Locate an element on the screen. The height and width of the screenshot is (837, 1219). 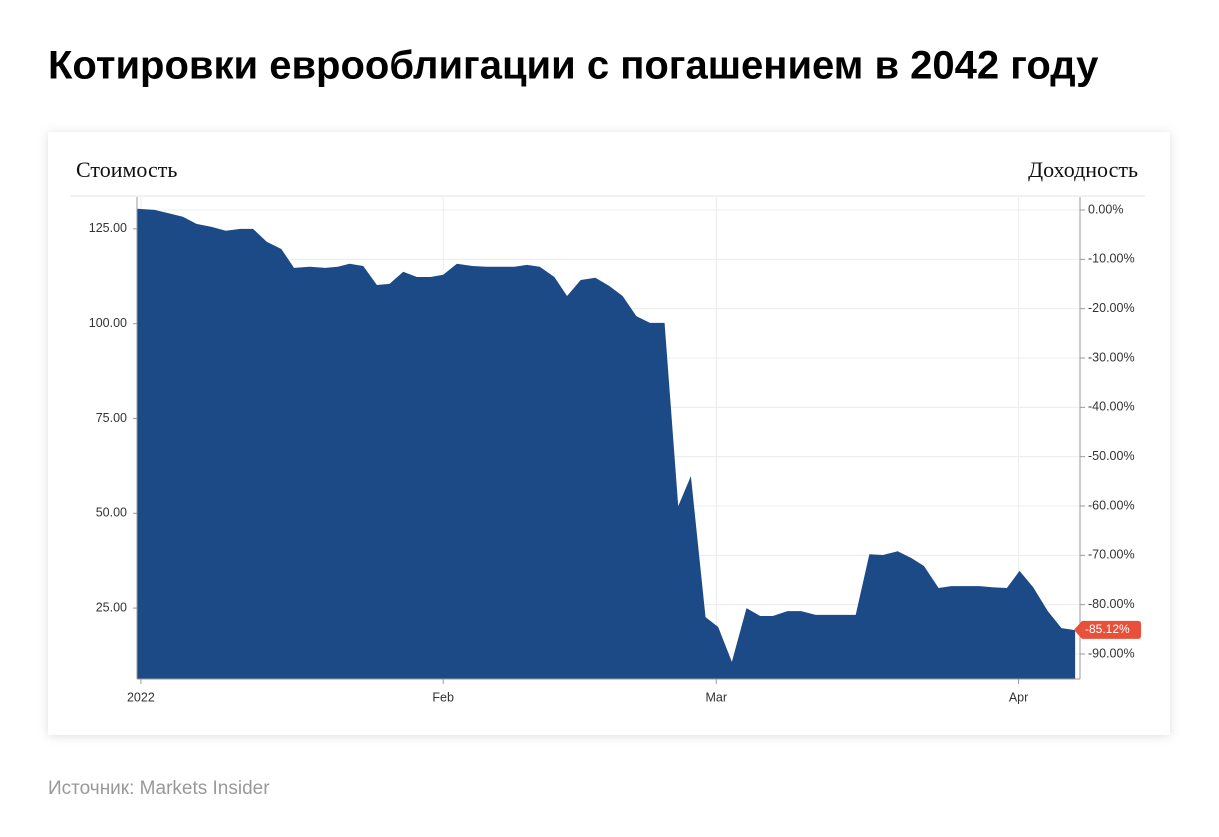
y2-tick-label: -90.00% is located at coordinates (1111, 653).